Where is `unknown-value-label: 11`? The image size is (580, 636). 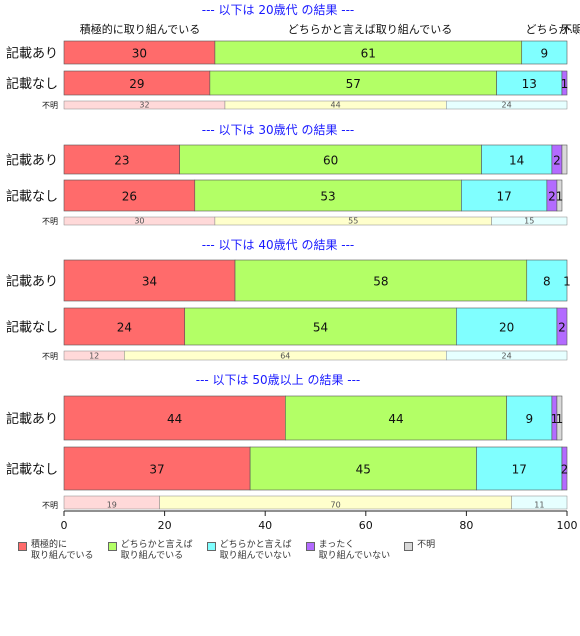 unknown-value-label: 11 is located at coordinates (539, 505).